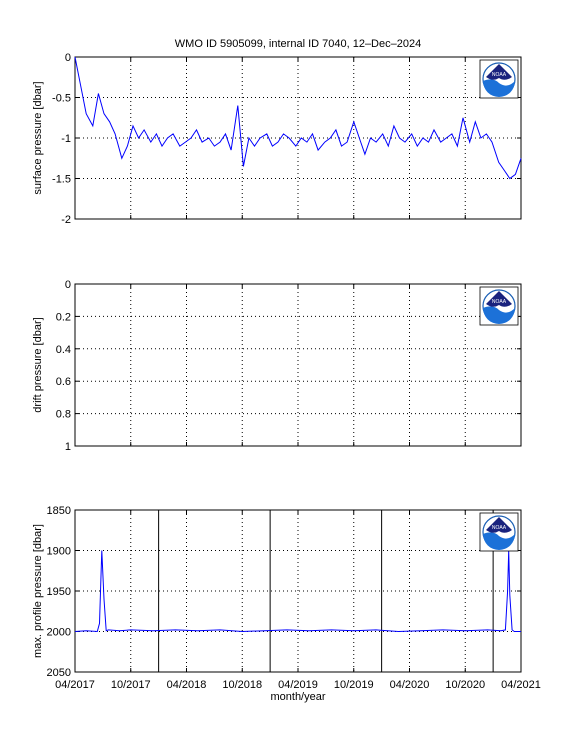 This screenshot has width=576, height=756. Describe the element at coordinates (63, 317) in the screenshot. I see `y-tick-label: 0.2` at that location.